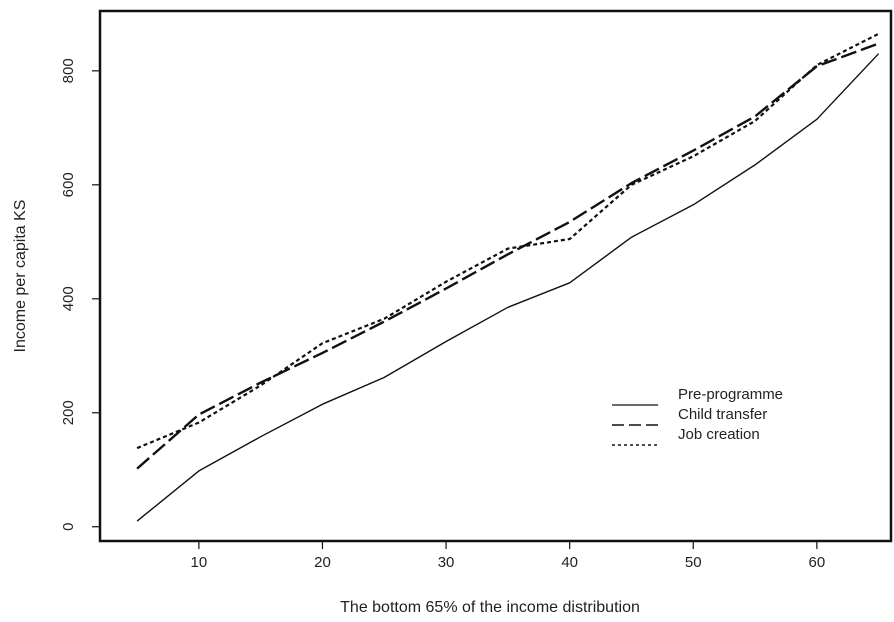  I want to click on x-tick-label: 10, so click(199, 562).